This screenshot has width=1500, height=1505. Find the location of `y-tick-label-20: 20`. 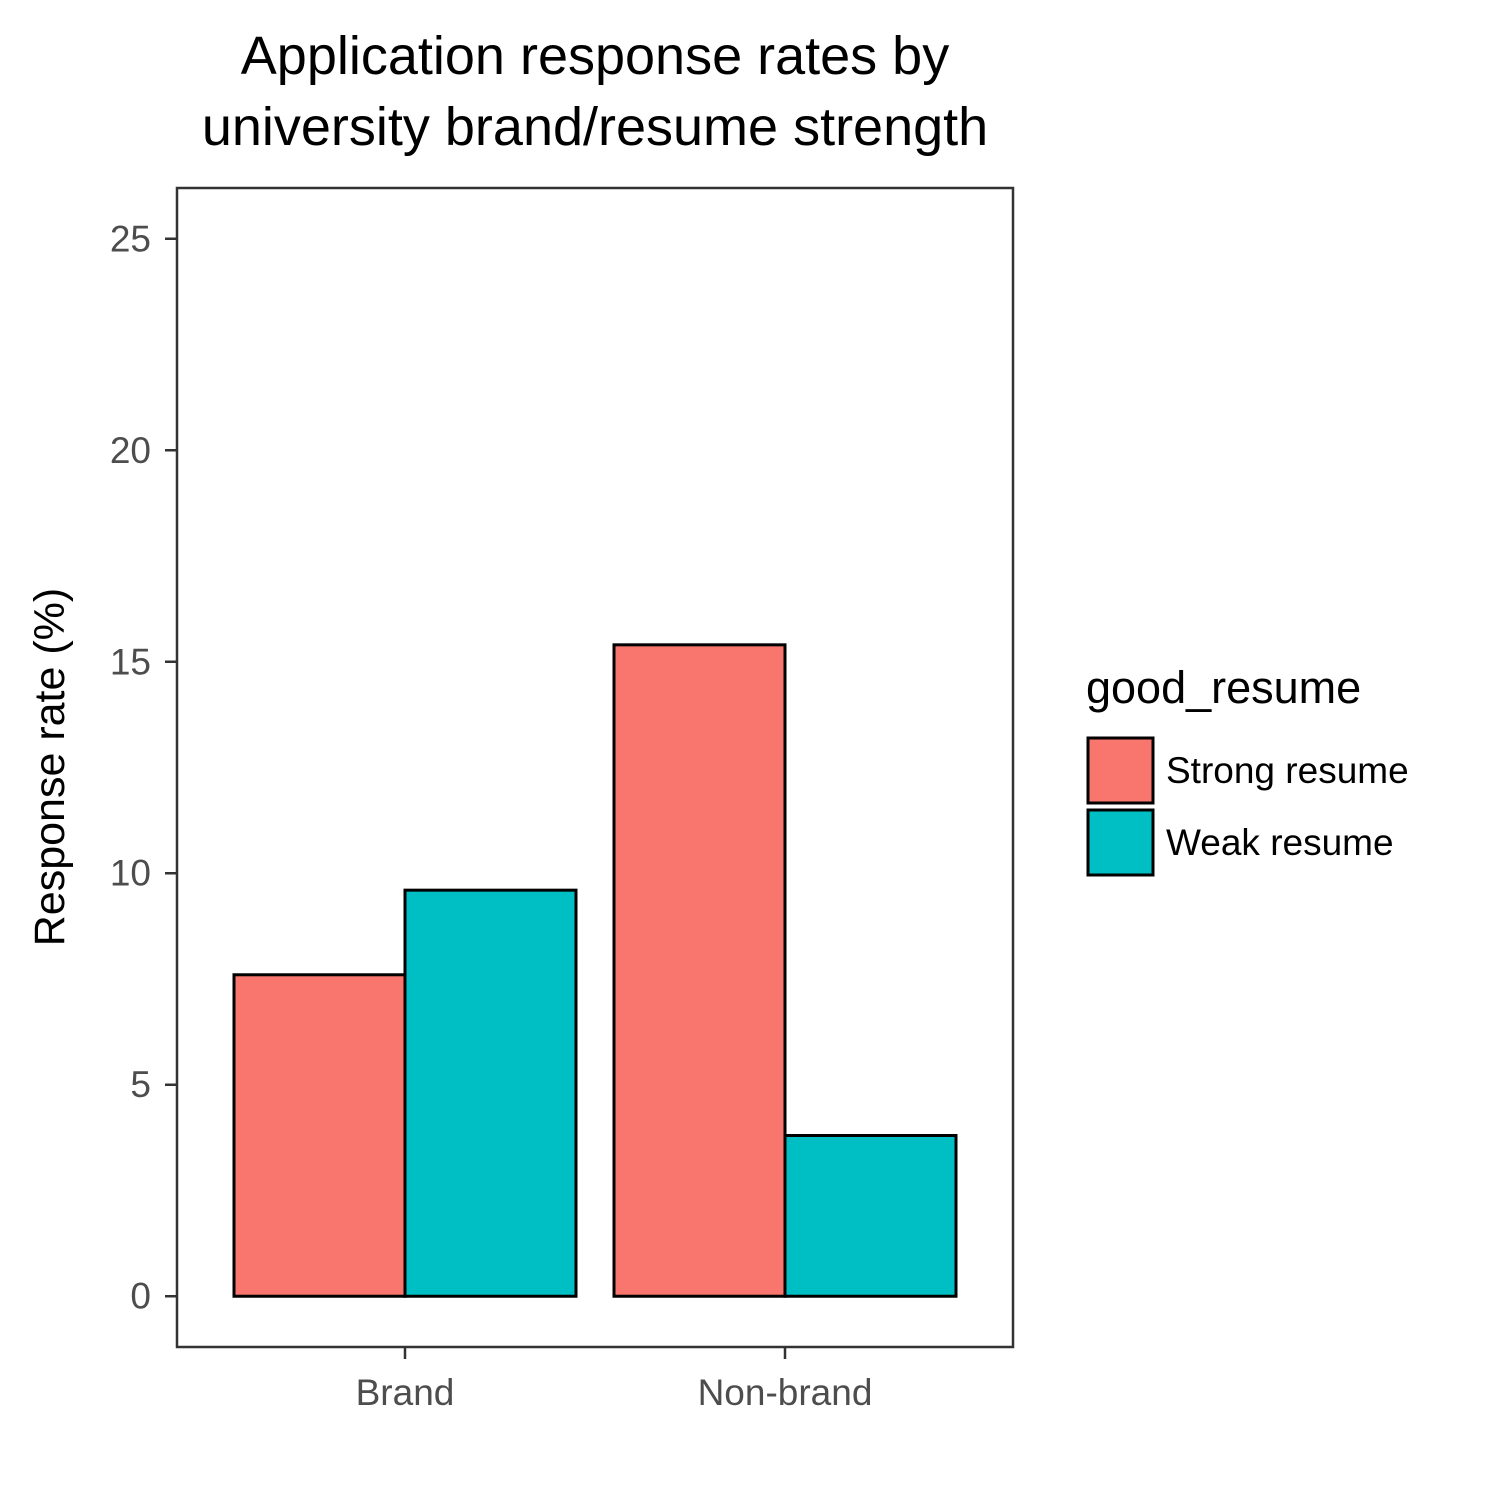

y-tick-label-20: 20 is located at coordinates (130, 450).